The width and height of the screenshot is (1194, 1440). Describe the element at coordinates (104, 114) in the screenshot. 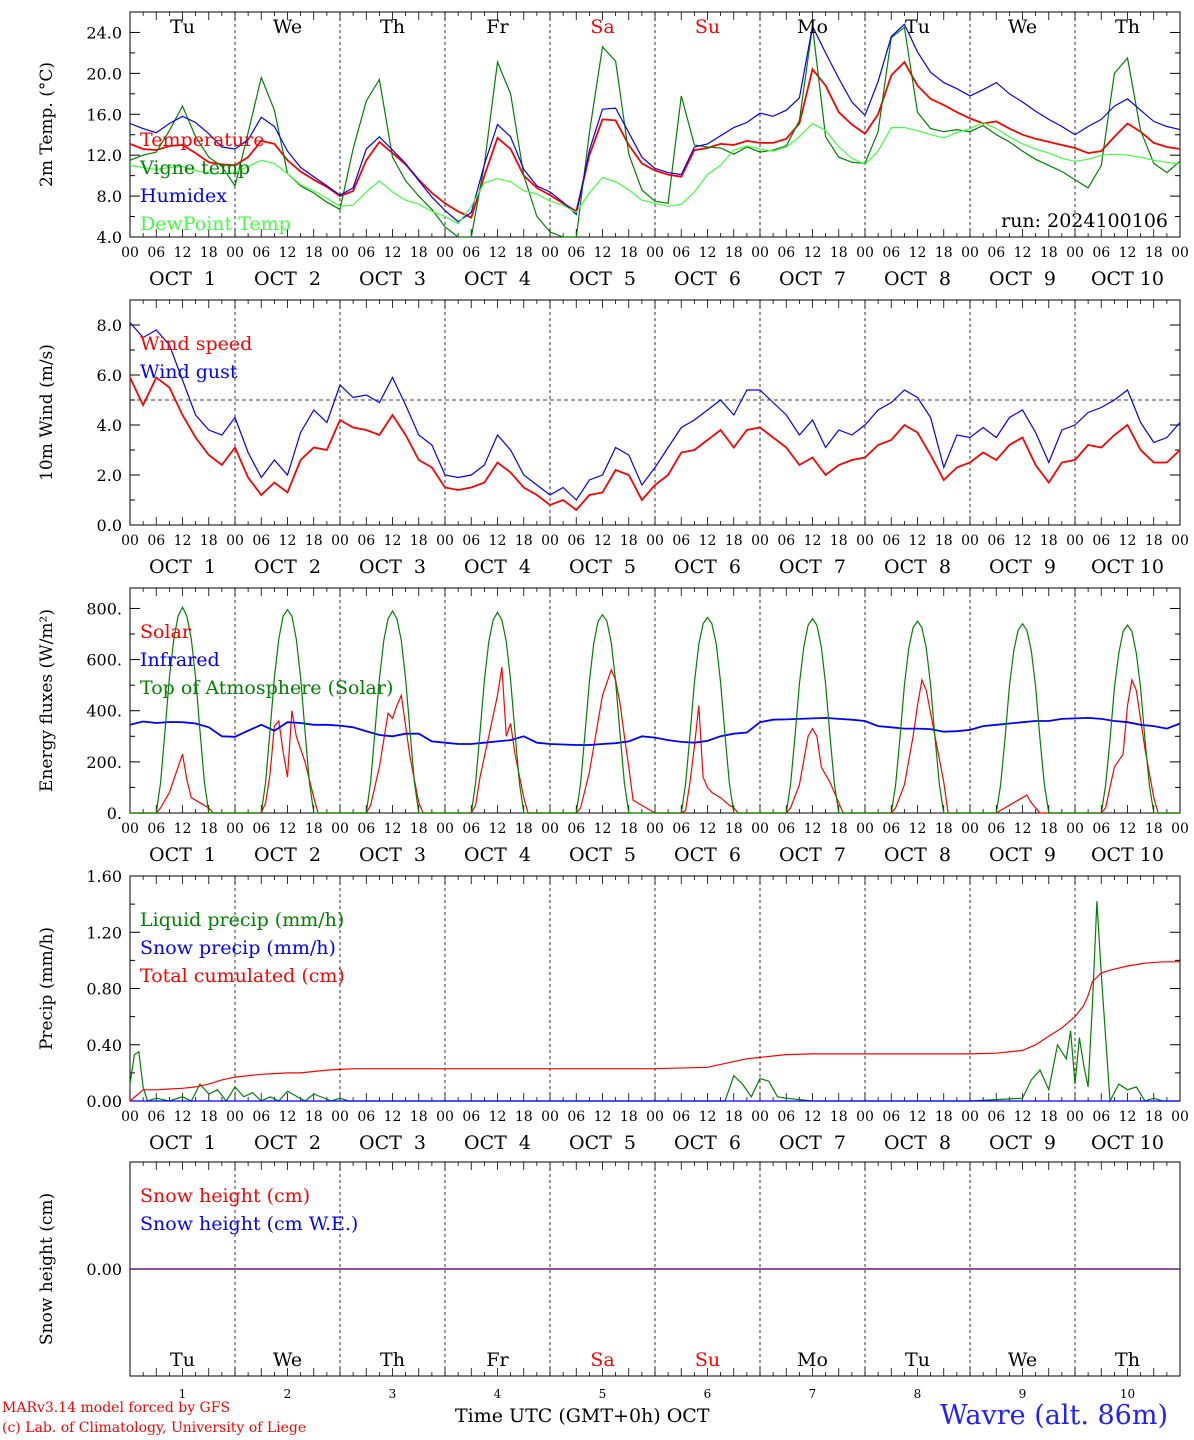

I see `y-tick-label: 16.0` at that location.